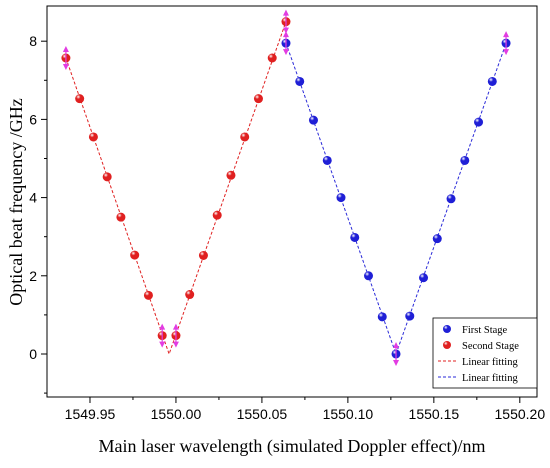 The width and height of the screenshot is (550, 468). I want to click on legend-entry: Second Stage, so click(481, 346).